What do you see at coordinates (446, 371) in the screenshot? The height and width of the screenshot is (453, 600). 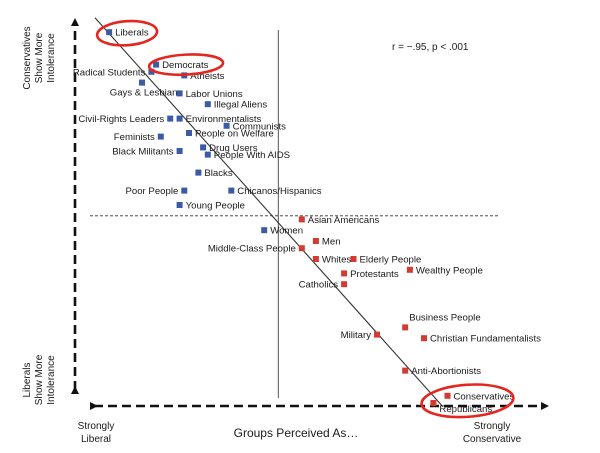 I see `label-anti-abortionists: Anti-Abortionists` at bounding box center [446, 371].